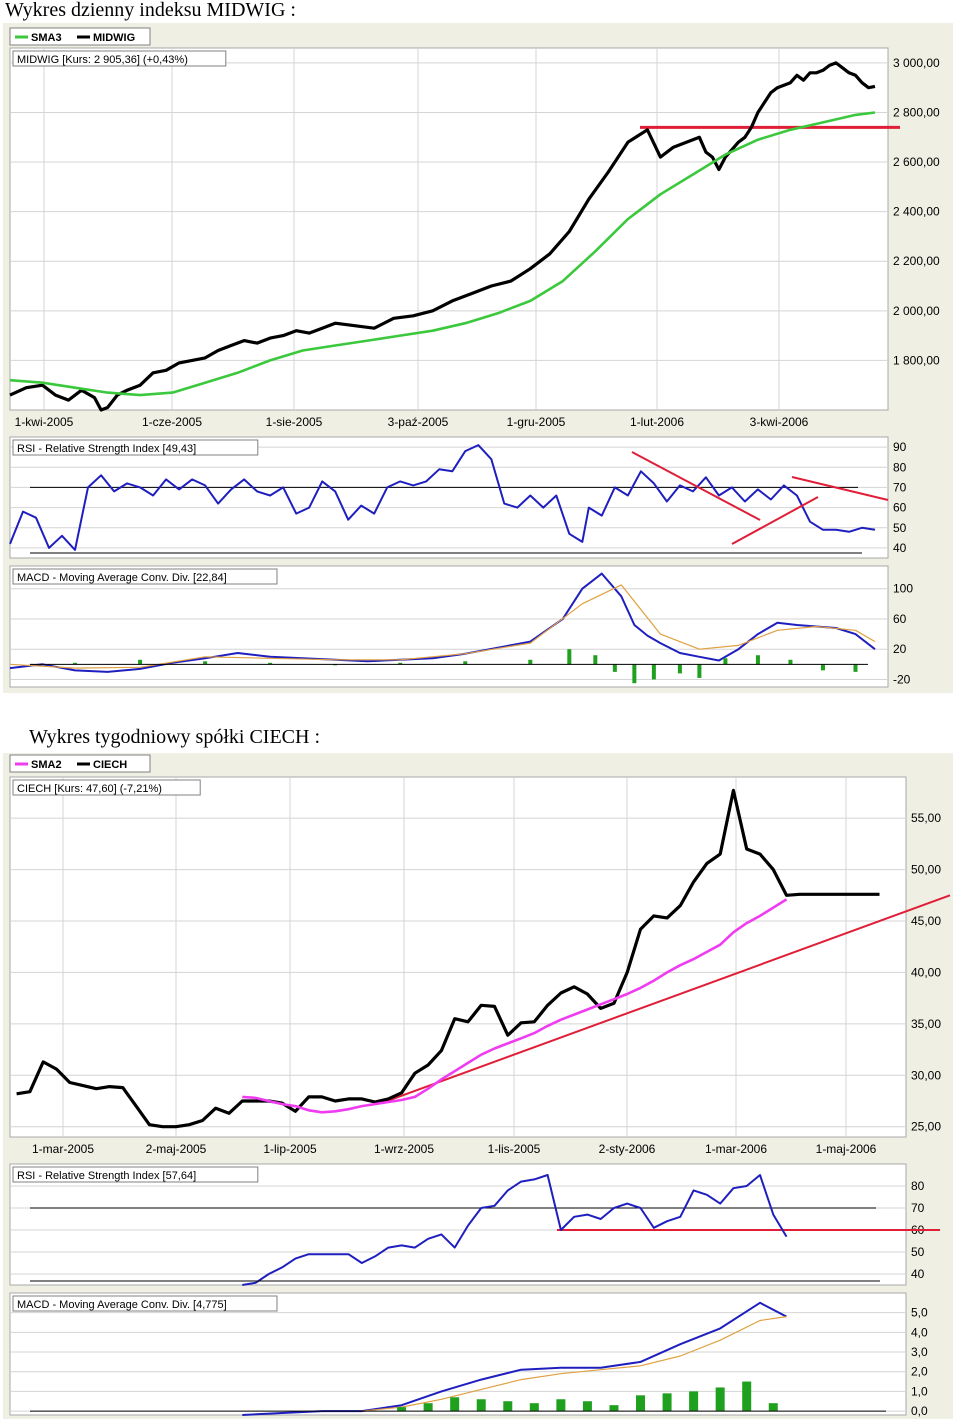 Image resolution: width=960 pixels, height=1423 pixels. Describe the element at coordinates (926, 921) in the screenshot. I see `ciech-price-ytick-label: 45,00` at that location.